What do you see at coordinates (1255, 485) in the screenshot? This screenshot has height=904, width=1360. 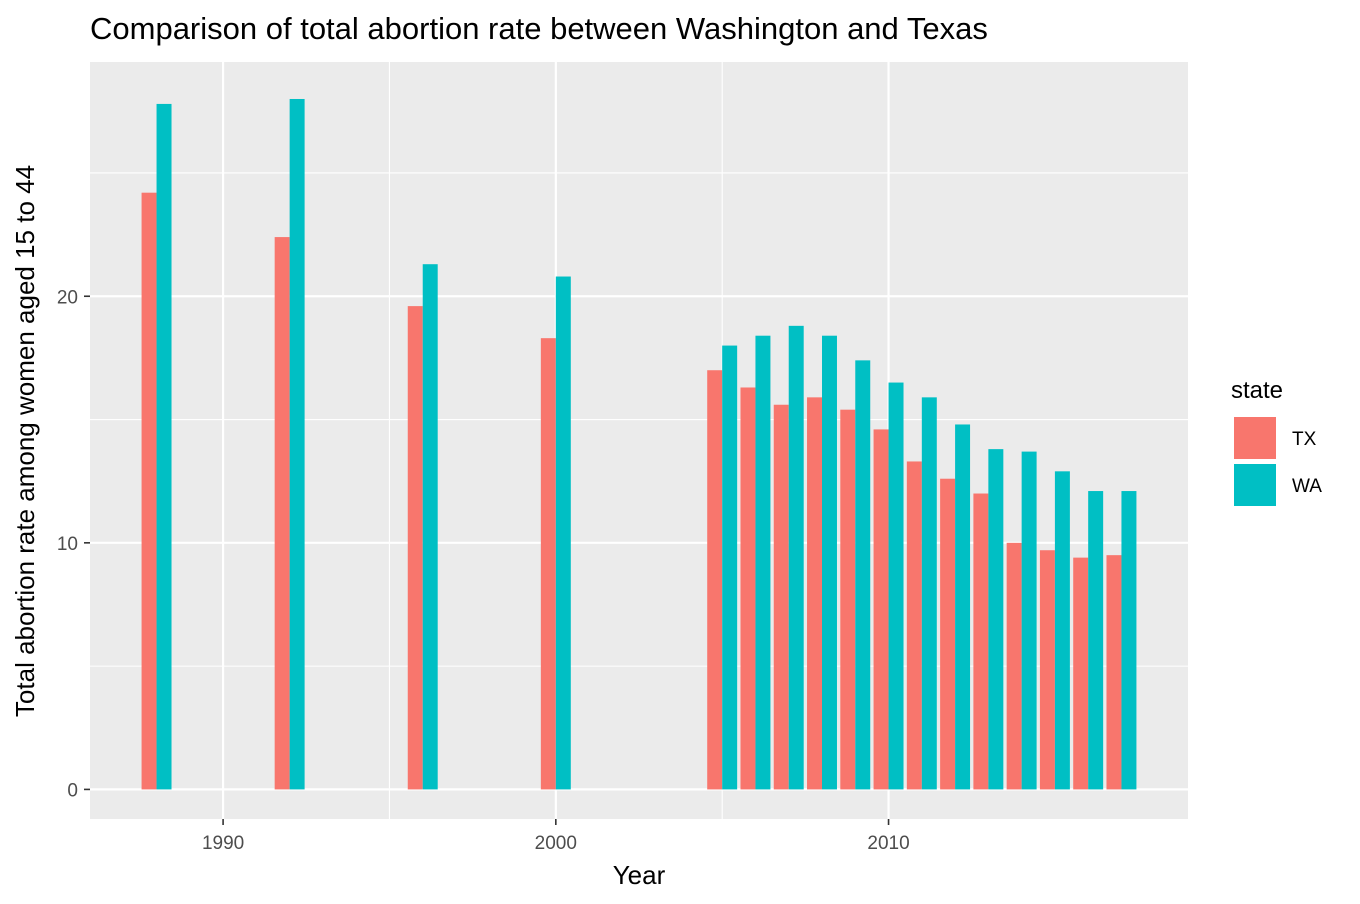 I see `legend-key-wa` at bounding box center [1255, 485].